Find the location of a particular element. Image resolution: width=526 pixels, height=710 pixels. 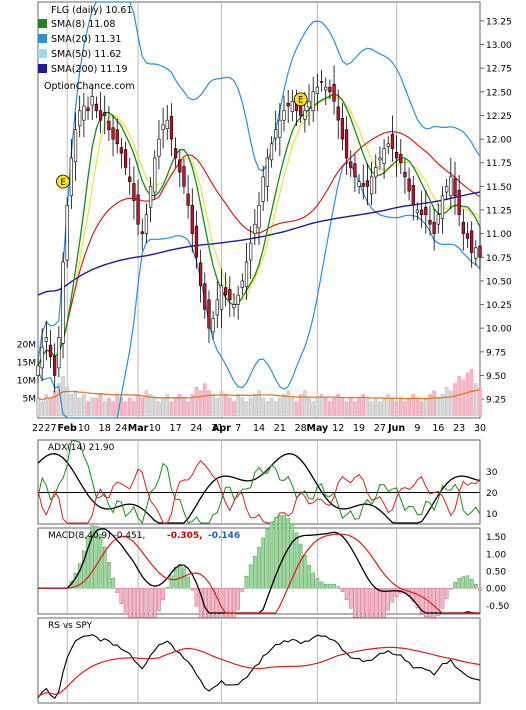

volume-tick-label: 20M is located at coordinates (26, 346).